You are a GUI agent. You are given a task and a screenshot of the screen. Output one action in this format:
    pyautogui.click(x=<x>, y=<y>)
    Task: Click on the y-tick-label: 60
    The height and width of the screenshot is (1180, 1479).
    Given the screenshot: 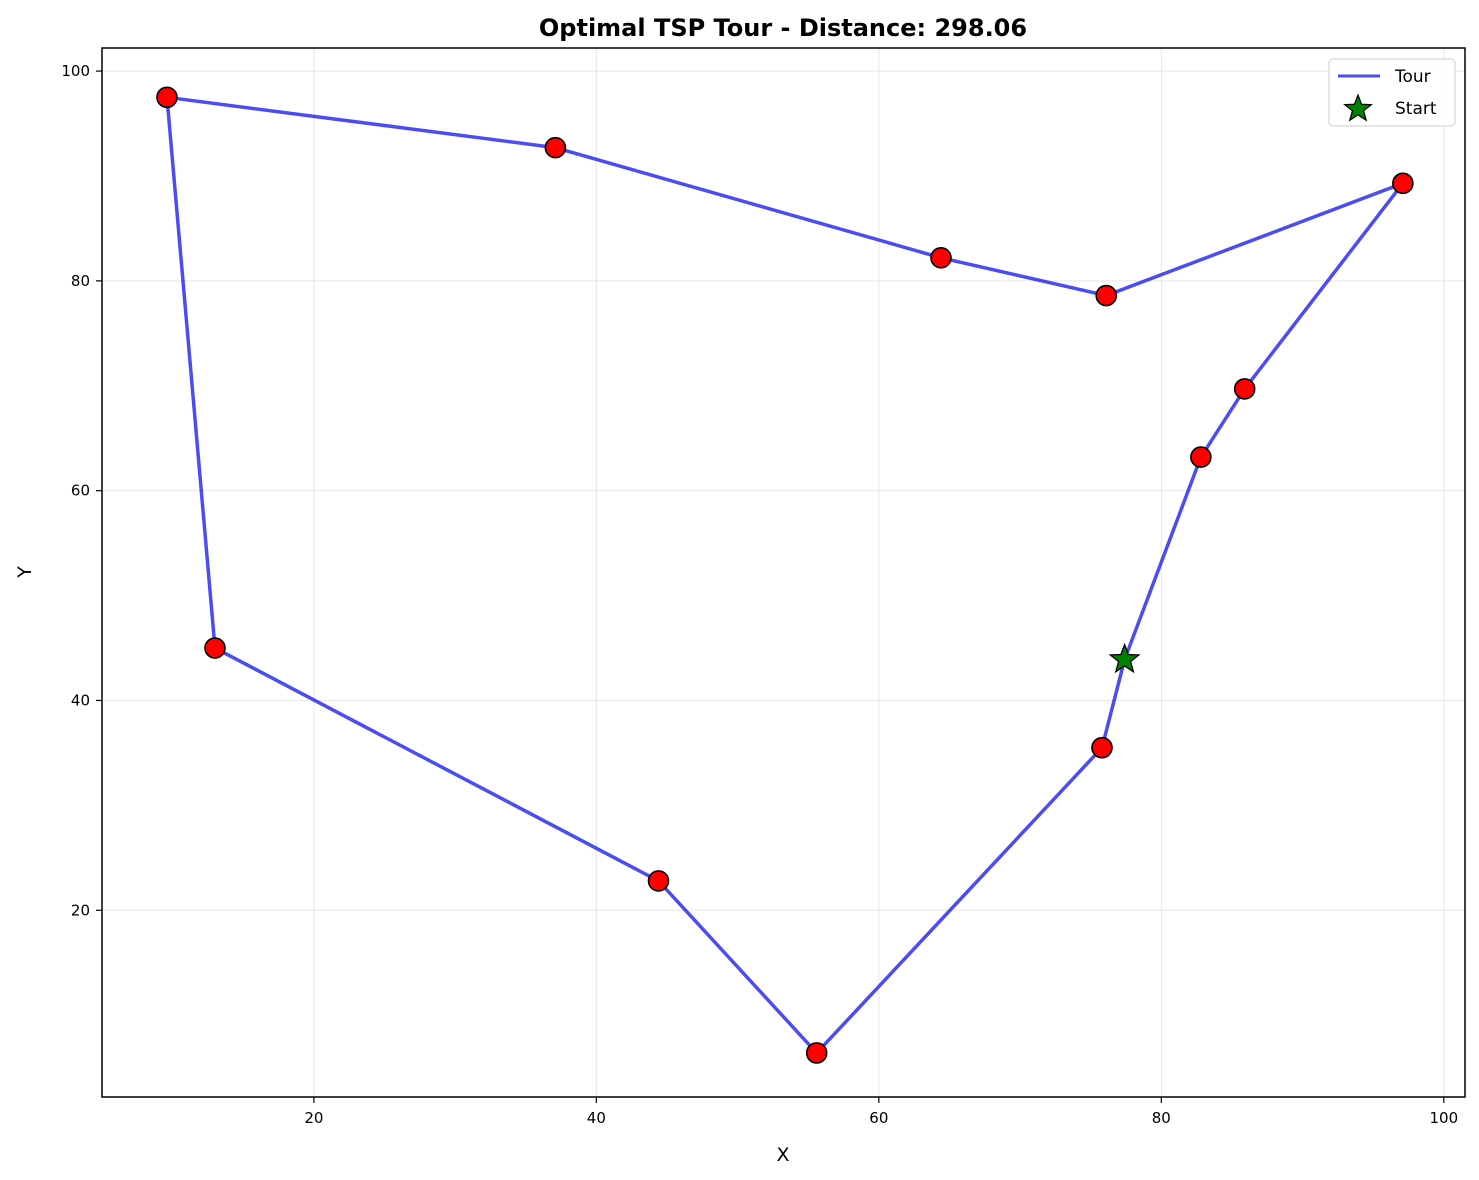 What is the action you would take?
    pyautogui.click(x=80, y=491)
    